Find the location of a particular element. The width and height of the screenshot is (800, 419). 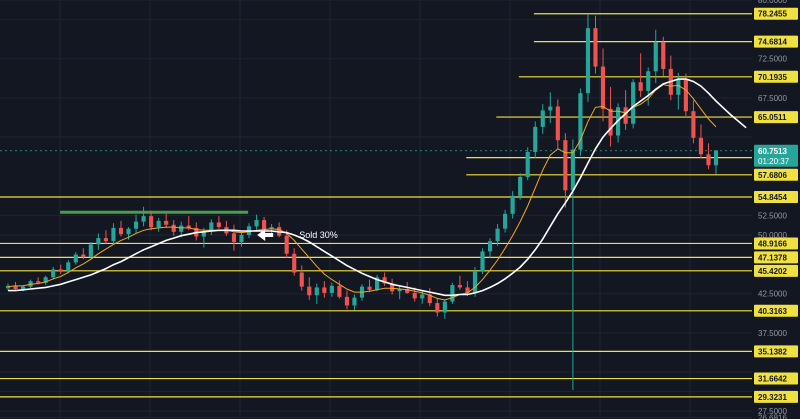

annotations: Sold 30% is located at coordinates (297, 234).